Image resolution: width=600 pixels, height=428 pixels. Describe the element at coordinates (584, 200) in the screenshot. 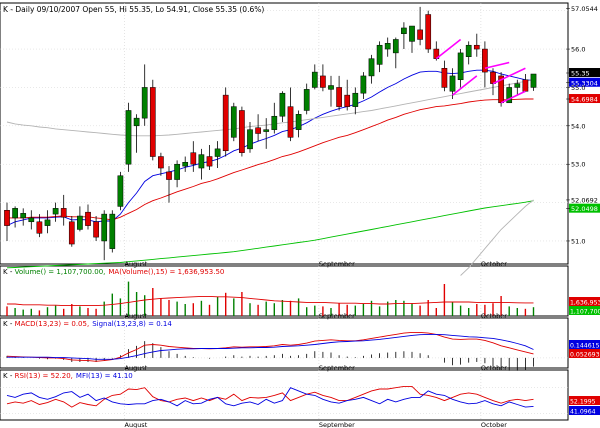

I see `price-tick-label: 52.0692` at that location.